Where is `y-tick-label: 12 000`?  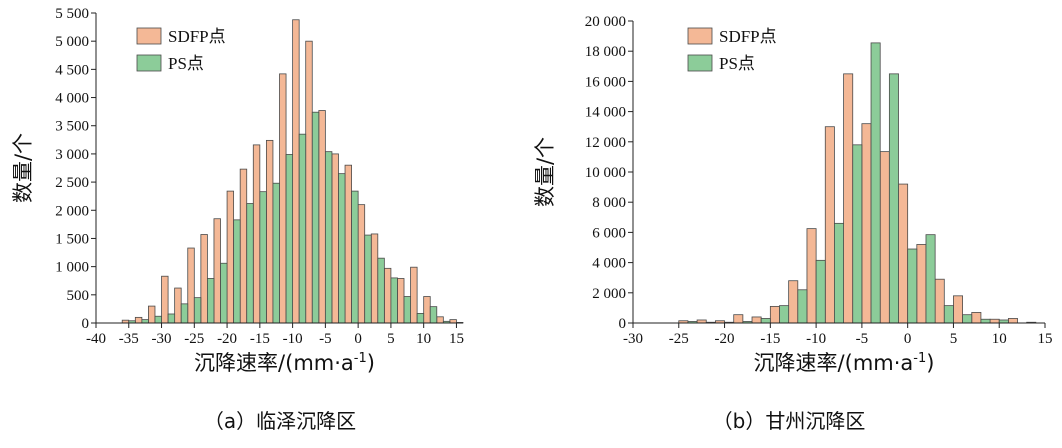
y-tick-label: 12 000 is located at coordinates (605, 143).